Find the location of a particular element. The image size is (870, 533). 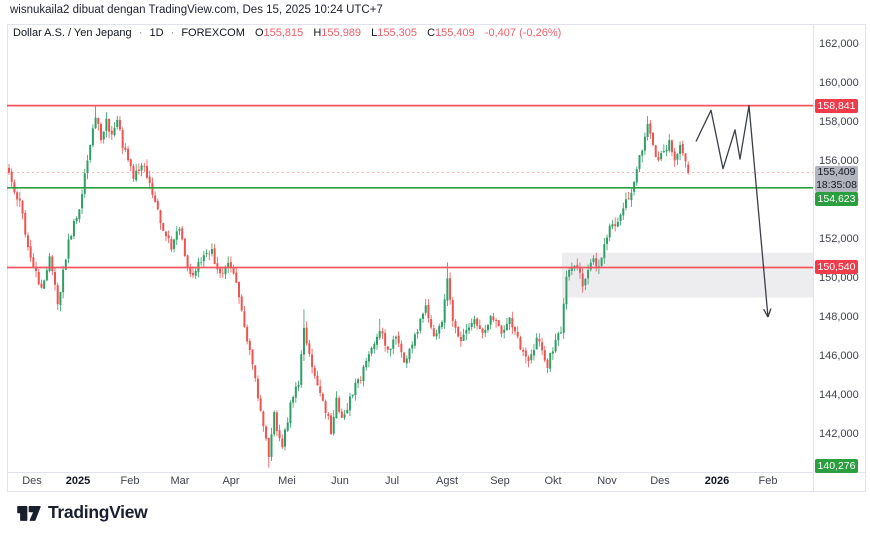

time-axis-tick: Sep is located at coordinates (500, 481).